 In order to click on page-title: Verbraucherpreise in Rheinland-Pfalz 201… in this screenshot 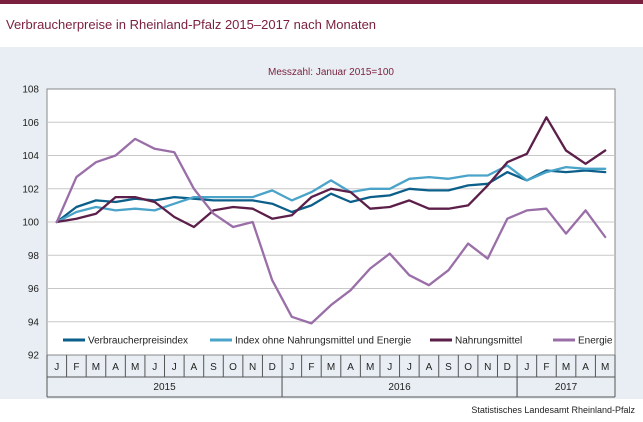, I will do `click(191, 24)`.